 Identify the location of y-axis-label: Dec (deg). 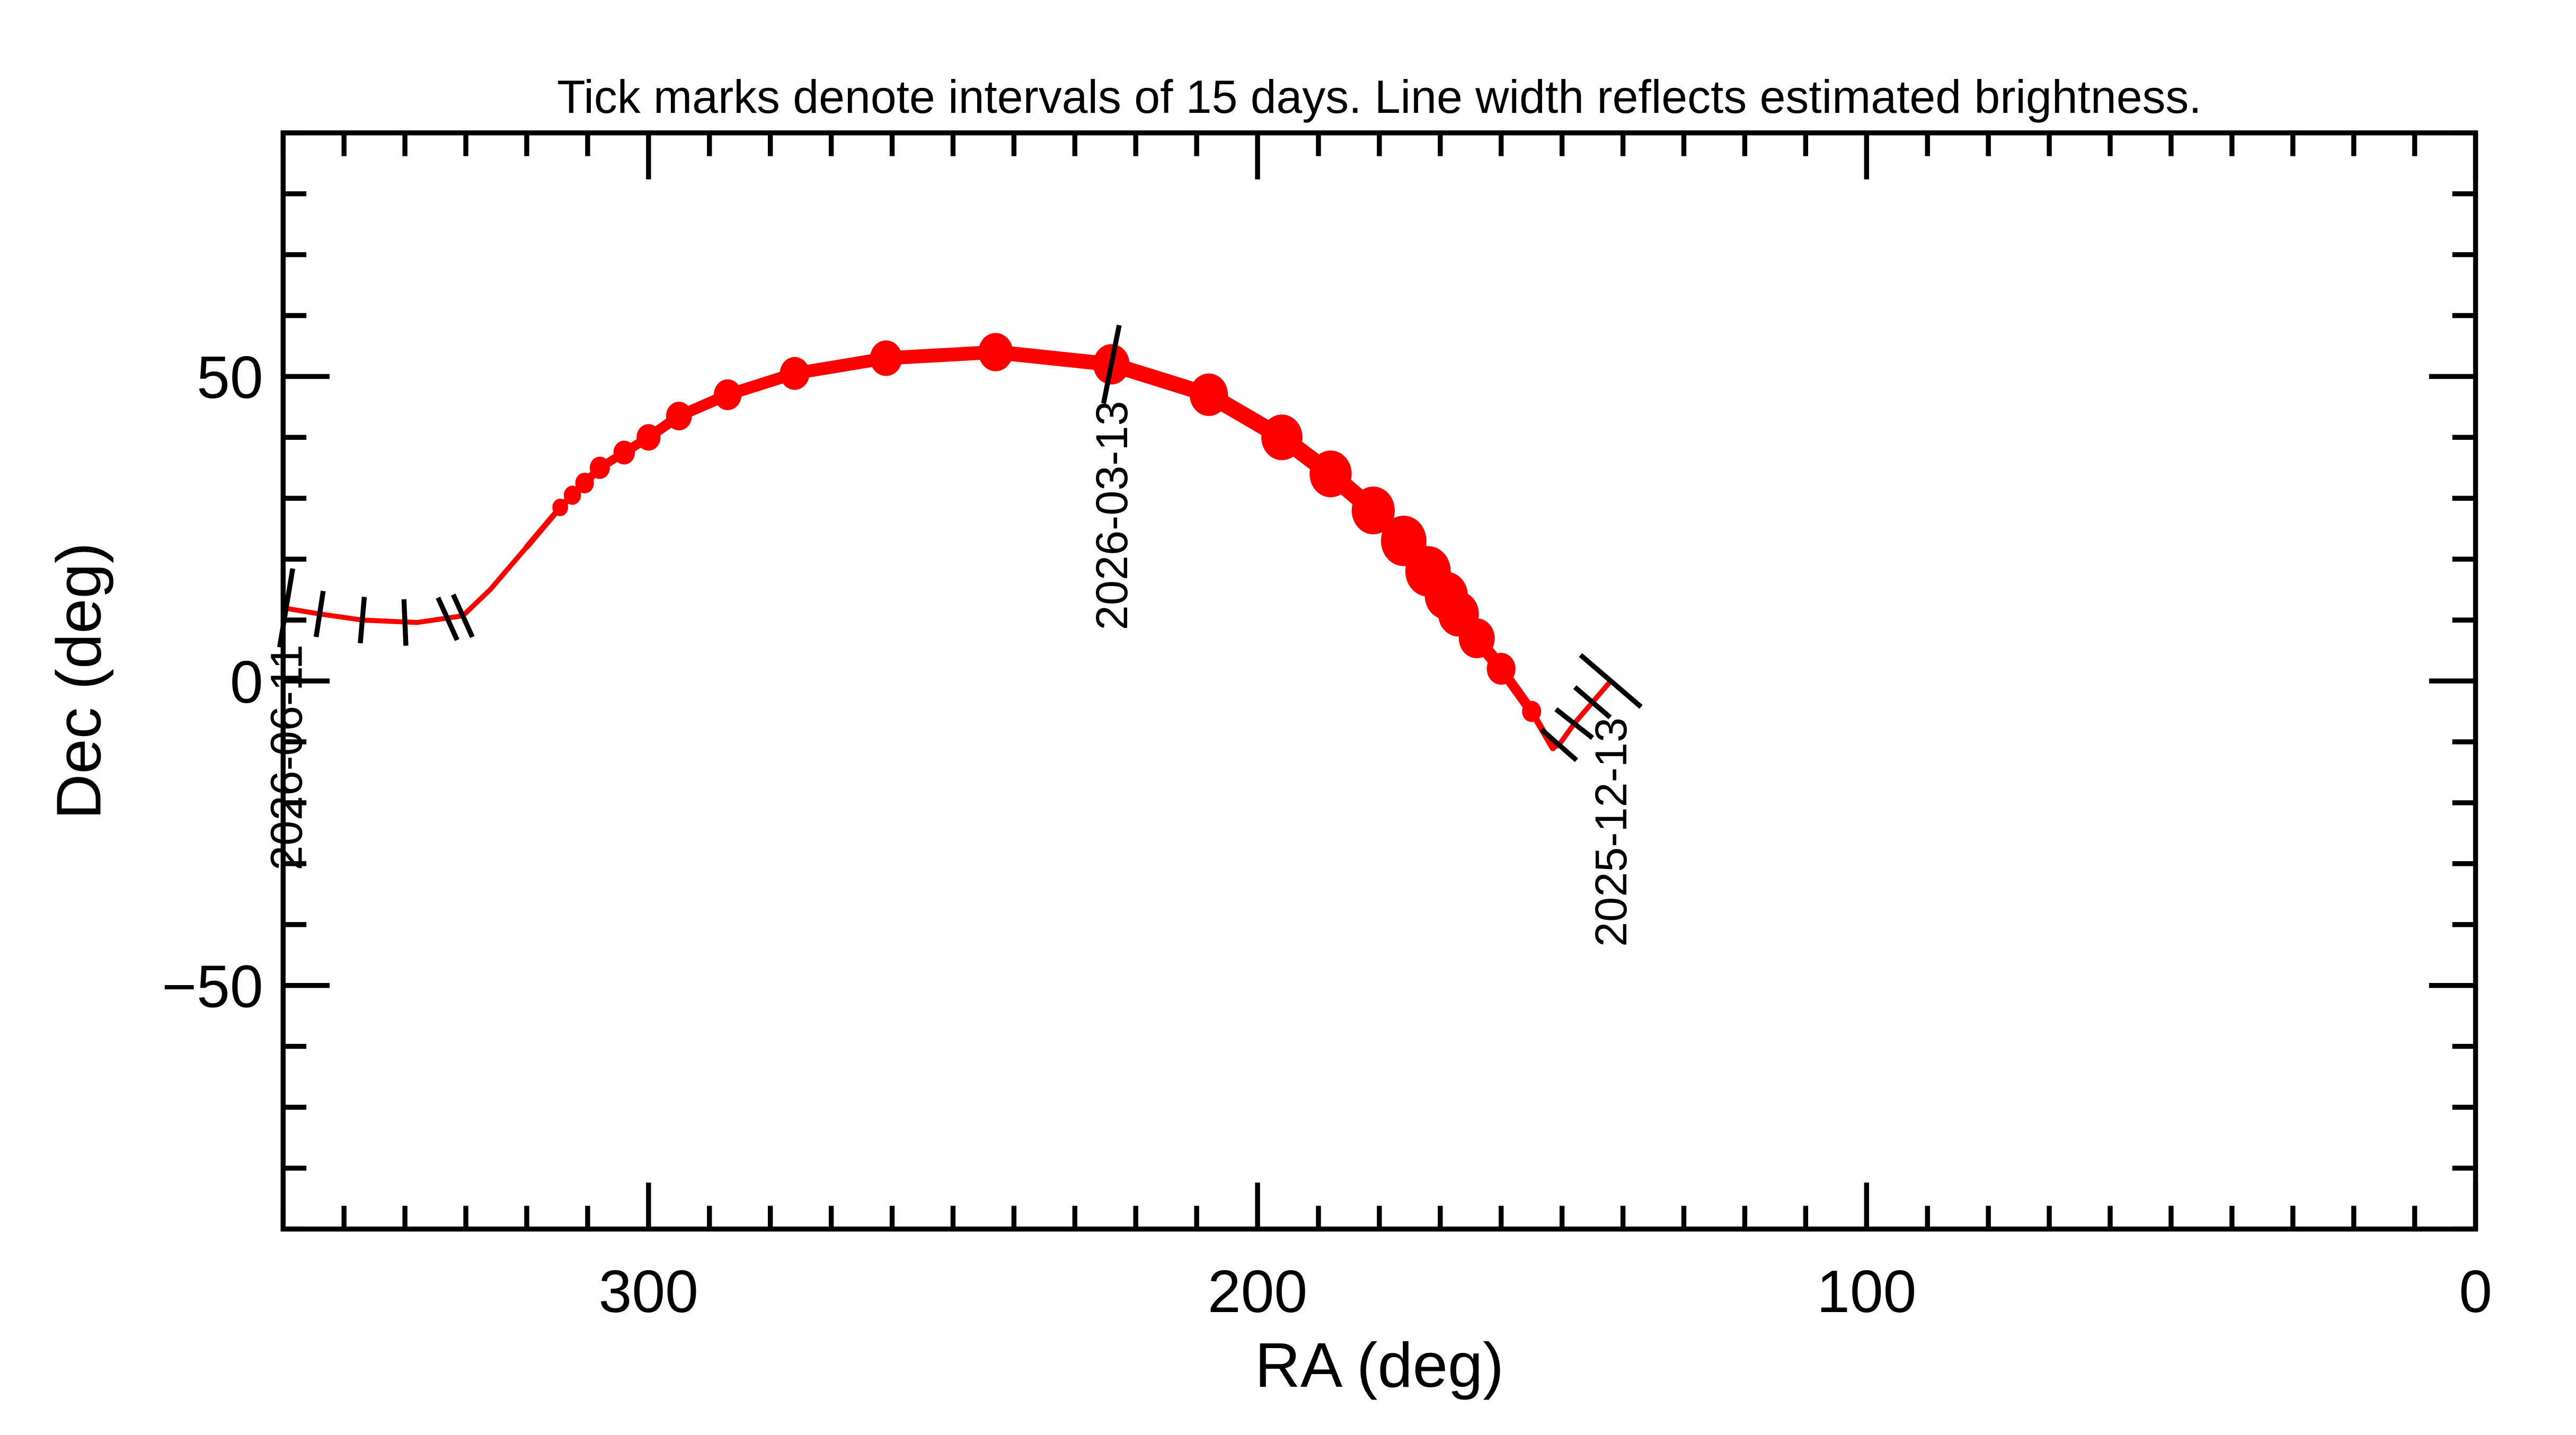
(79, 682).